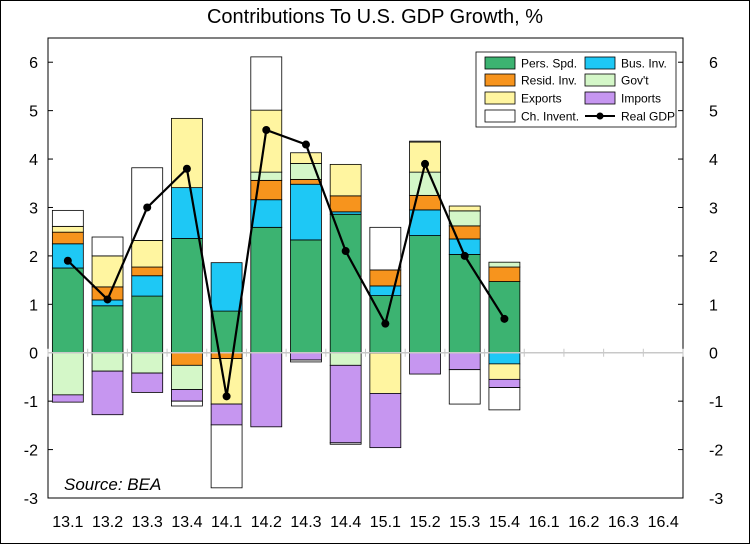 The height and width of the screenshot is (544, 750). What do you see at coordinates (385, 522) in the screenshot?
I see `x-tick-label: 15.1` at bounding box center [385, 522].